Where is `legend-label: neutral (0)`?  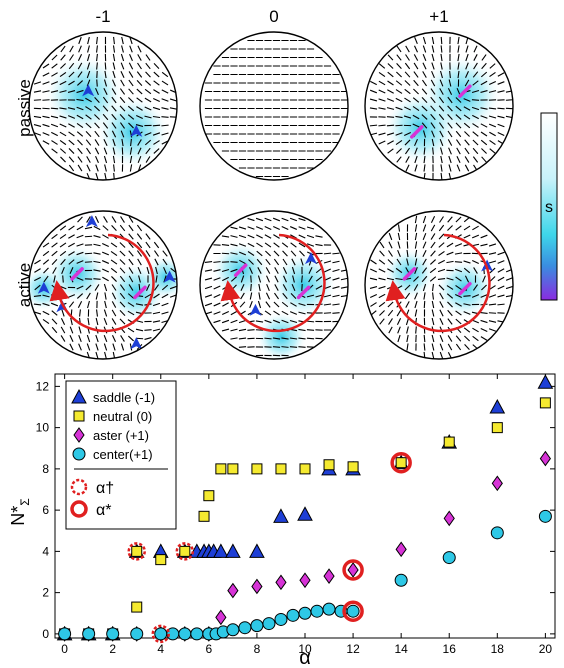 legend-label: neutral (0) is located at coordinates (122, 416).